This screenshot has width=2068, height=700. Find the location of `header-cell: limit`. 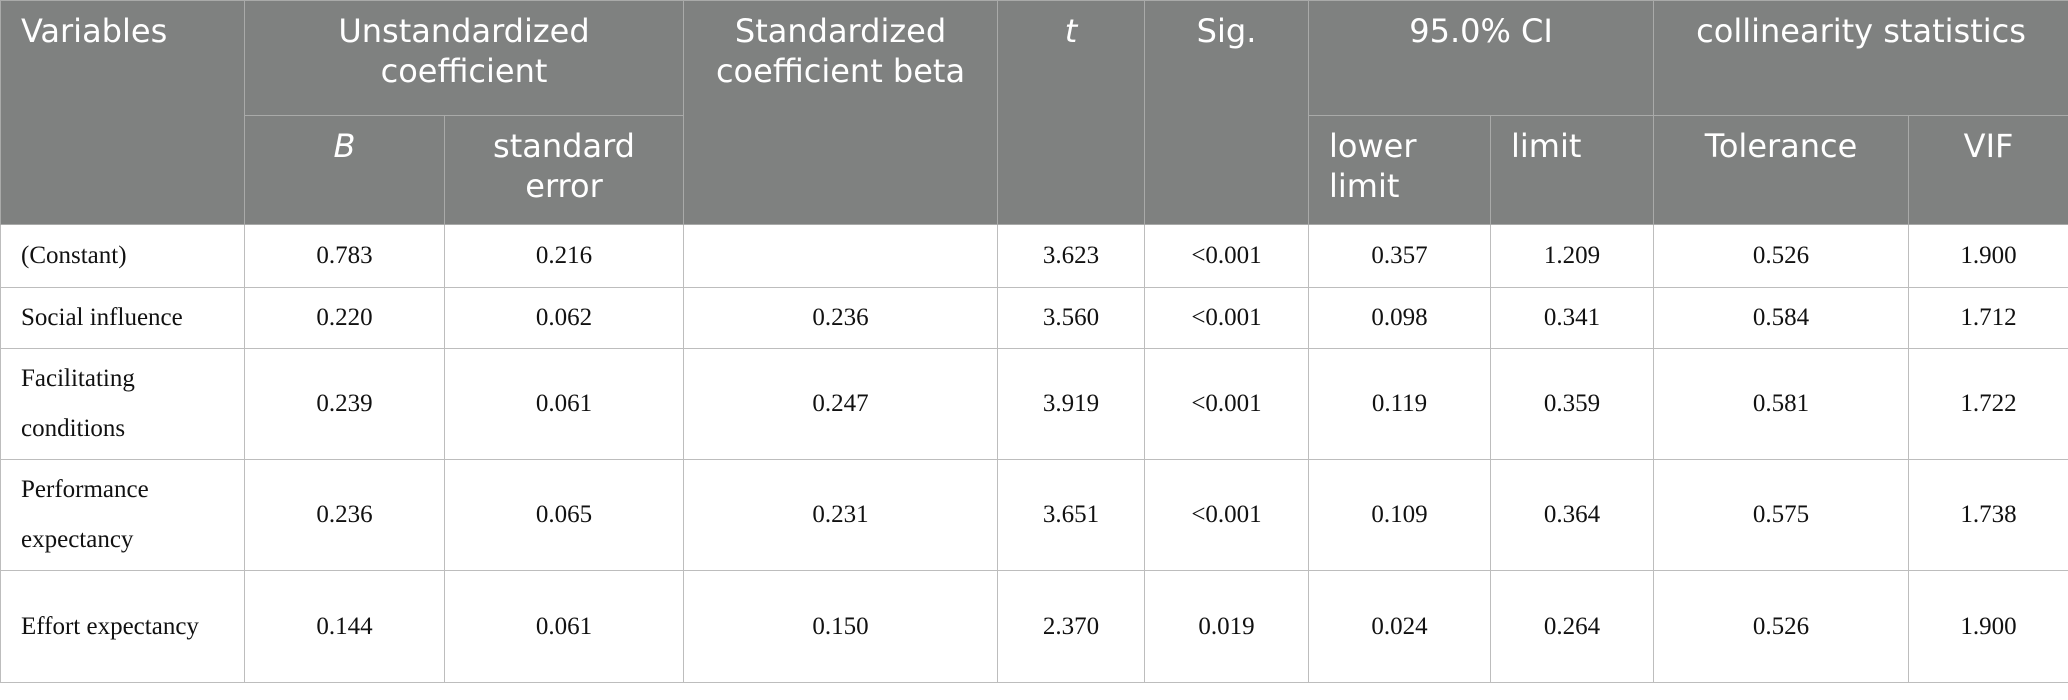

header-cell: limit is located at coordinates (1572, 170).